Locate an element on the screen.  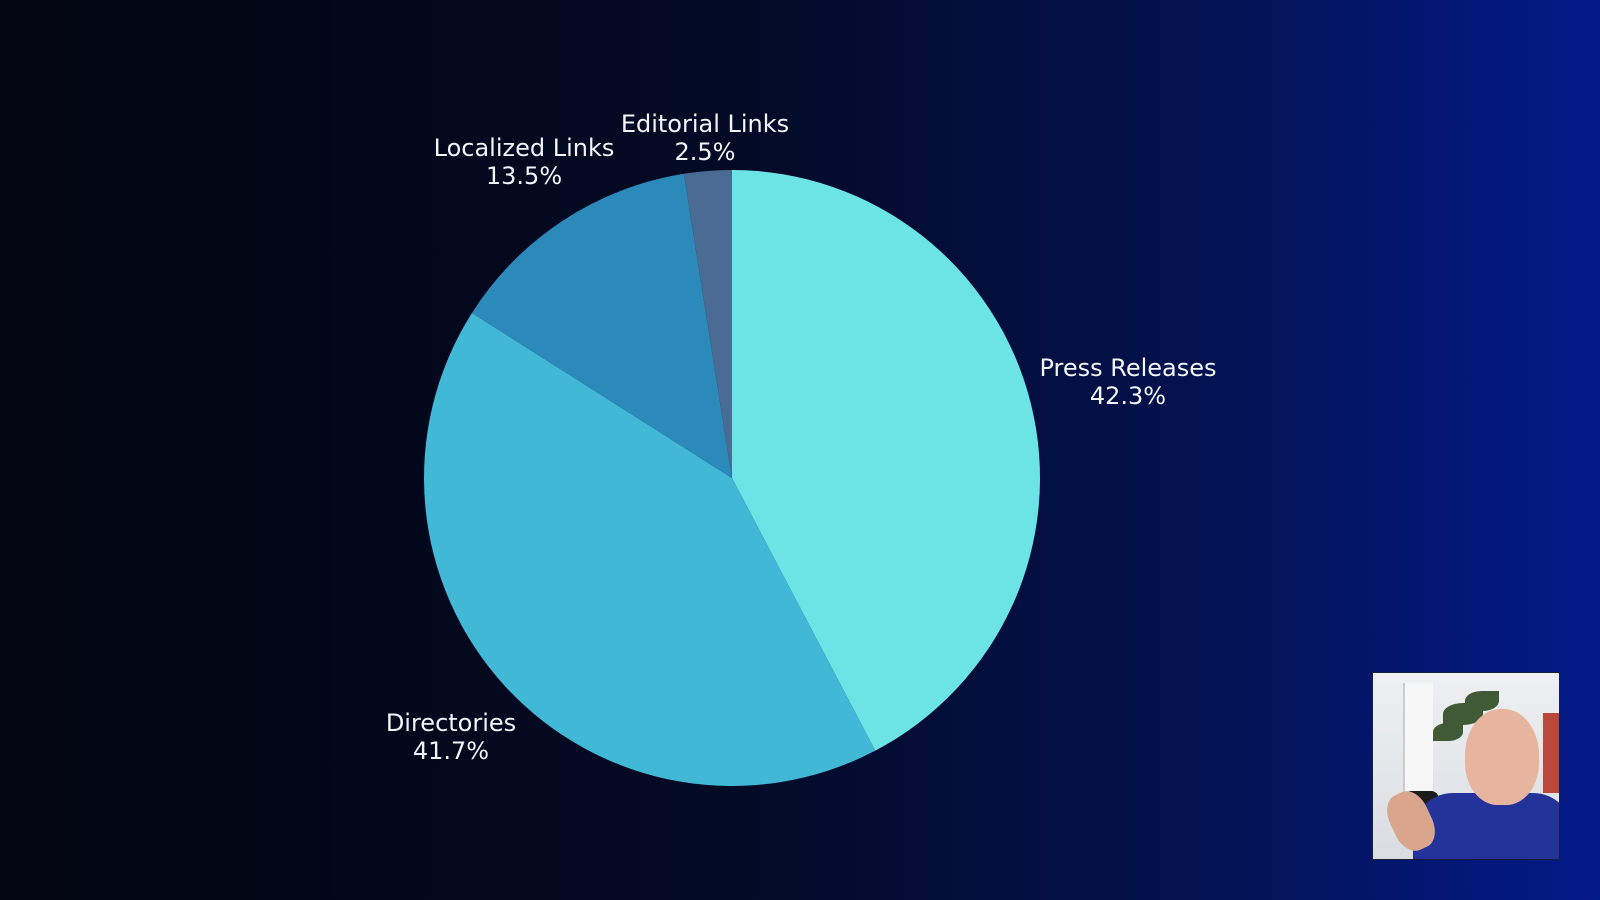
slice-label-editorial-links: Editorial Links 2.5% is located at coordinates (705, 138).